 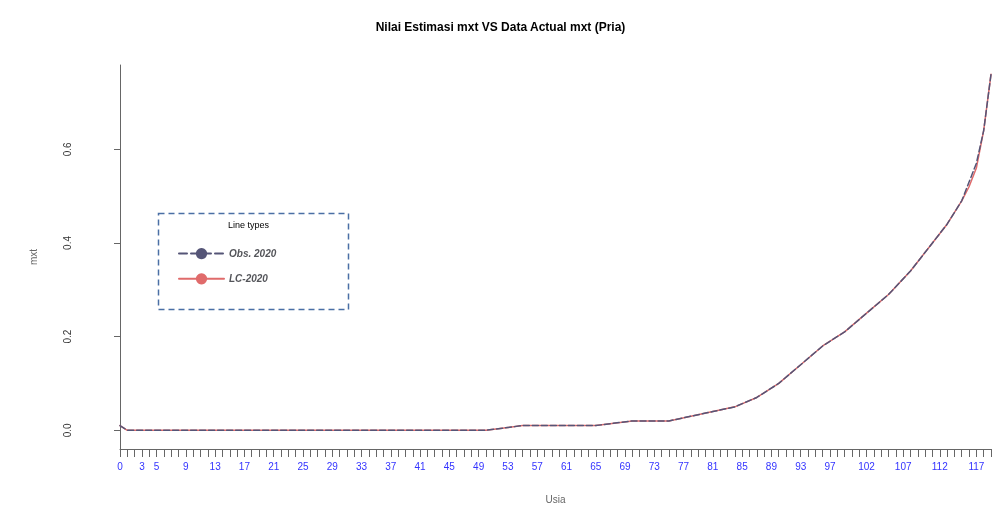 I want to click on x-tick-label: 73, so click(x=654, y=466).